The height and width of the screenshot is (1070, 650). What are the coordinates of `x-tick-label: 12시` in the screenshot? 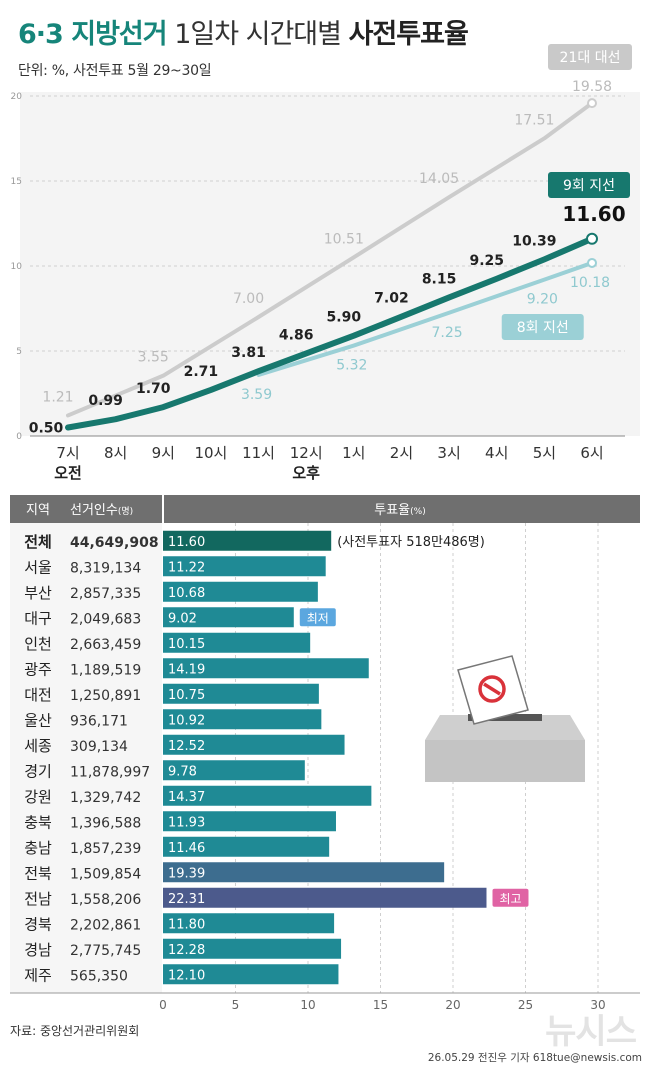 It's located at (306, 453).